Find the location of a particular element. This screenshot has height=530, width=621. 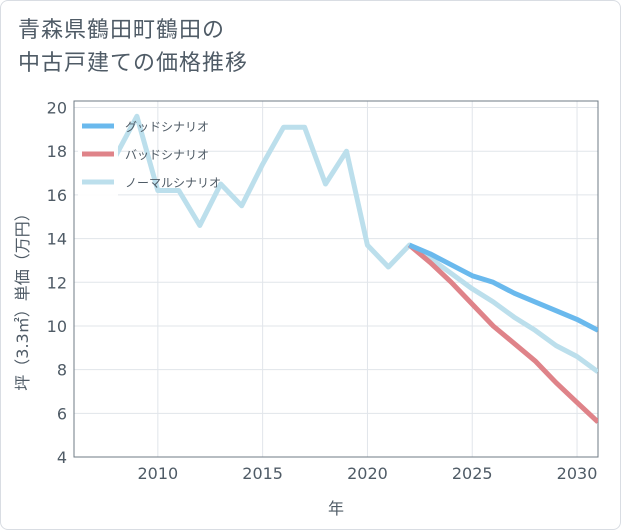

y-axis-title: 坪（3.3㎡）単価（万円） is located at coordinates (22, 297).